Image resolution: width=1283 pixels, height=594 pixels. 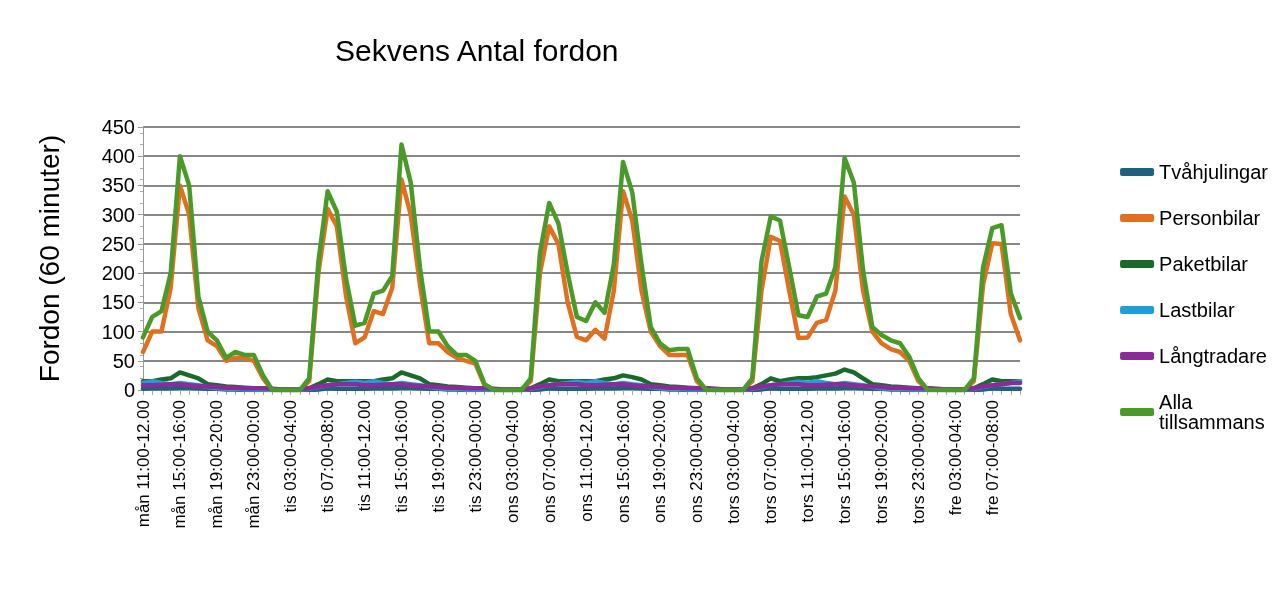 What do you see at coordinates (1212, 412) in the screenshot?
I see `legend-label: Alla tillsammans` at bounding box center [1212, 412].